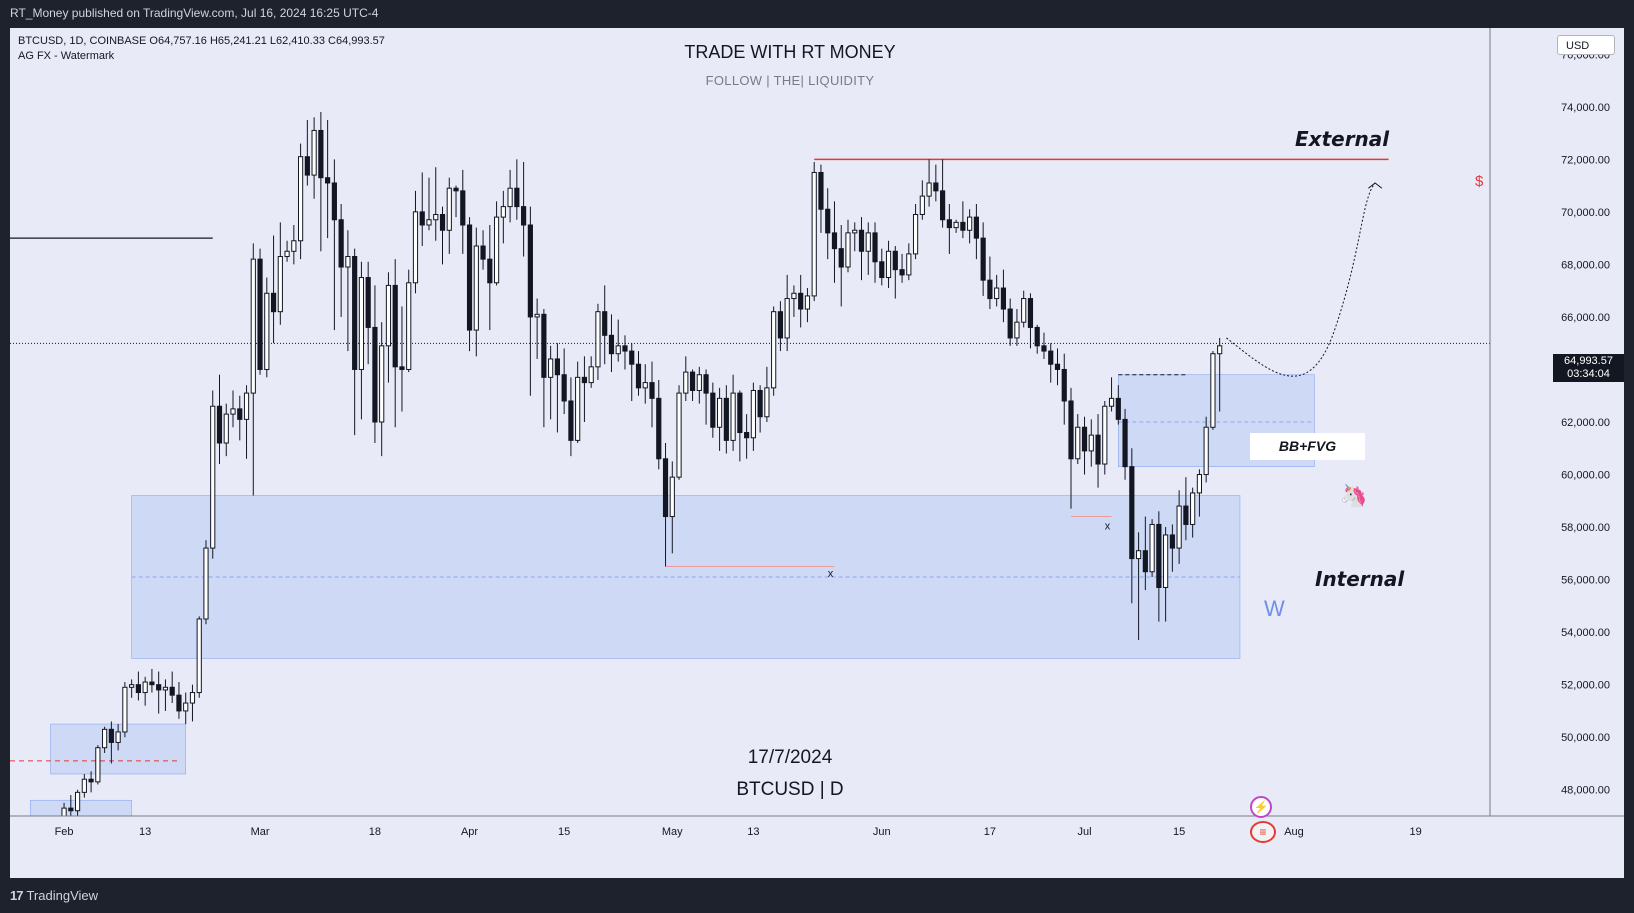 This screenshot has height=913, width=1634. I want to click on price-tick-label: 66,000.00, so click(1585, 318).